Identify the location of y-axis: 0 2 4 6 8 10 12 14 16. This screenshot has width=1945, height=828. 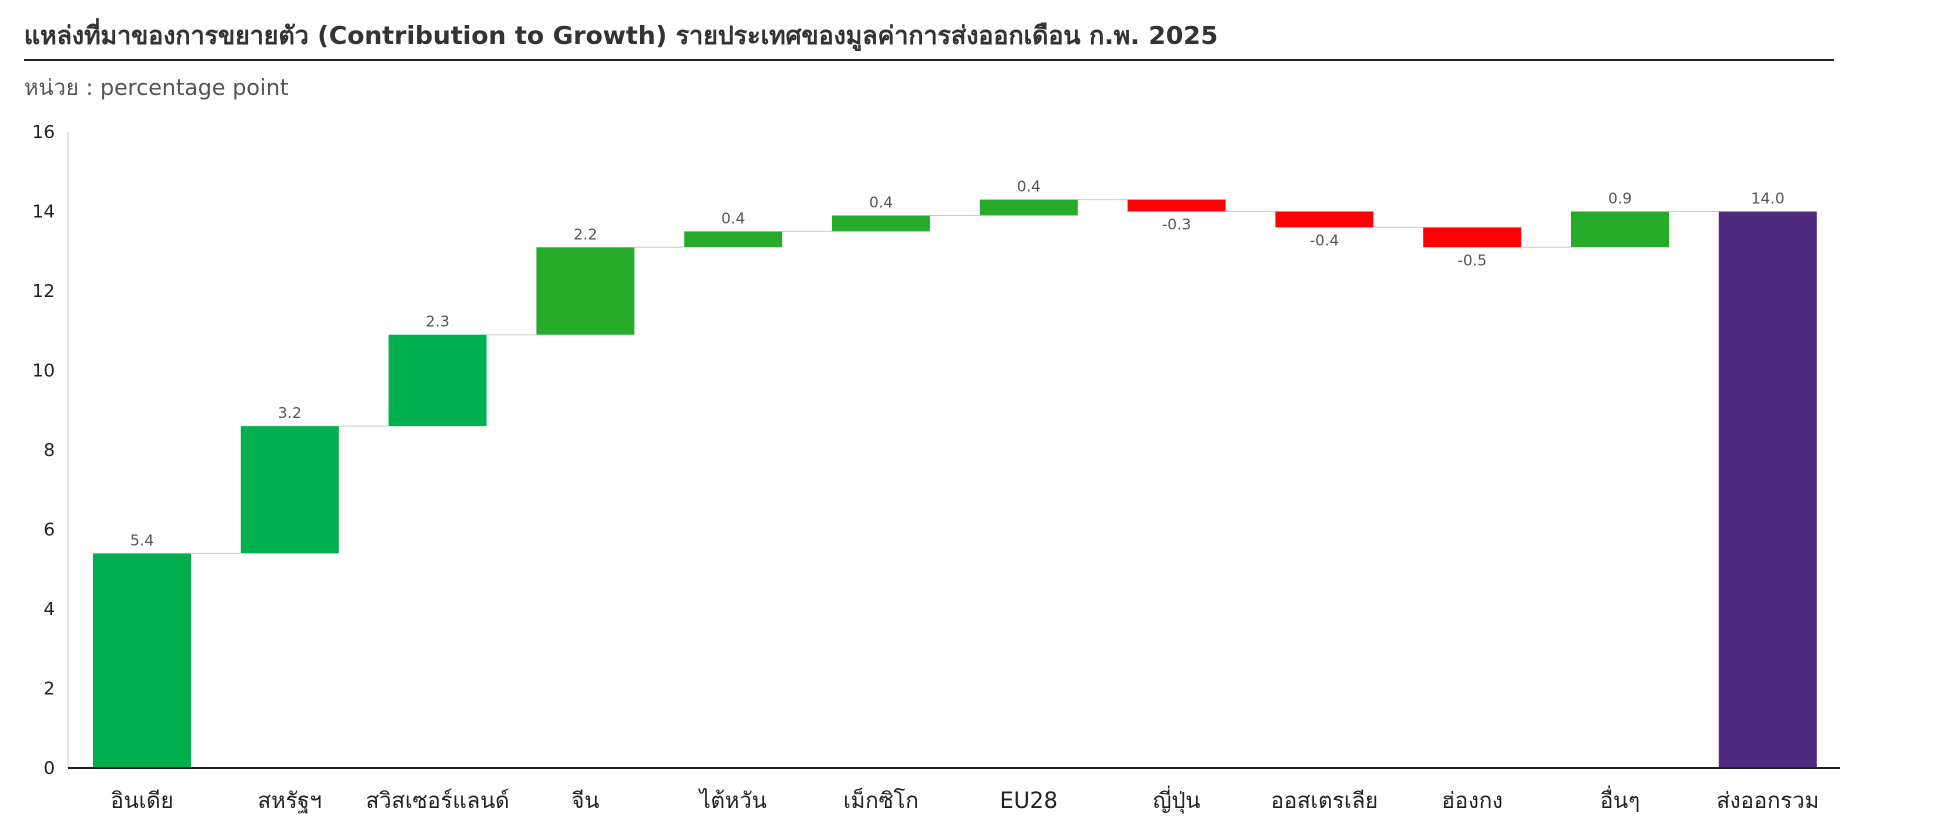
(50, 450).